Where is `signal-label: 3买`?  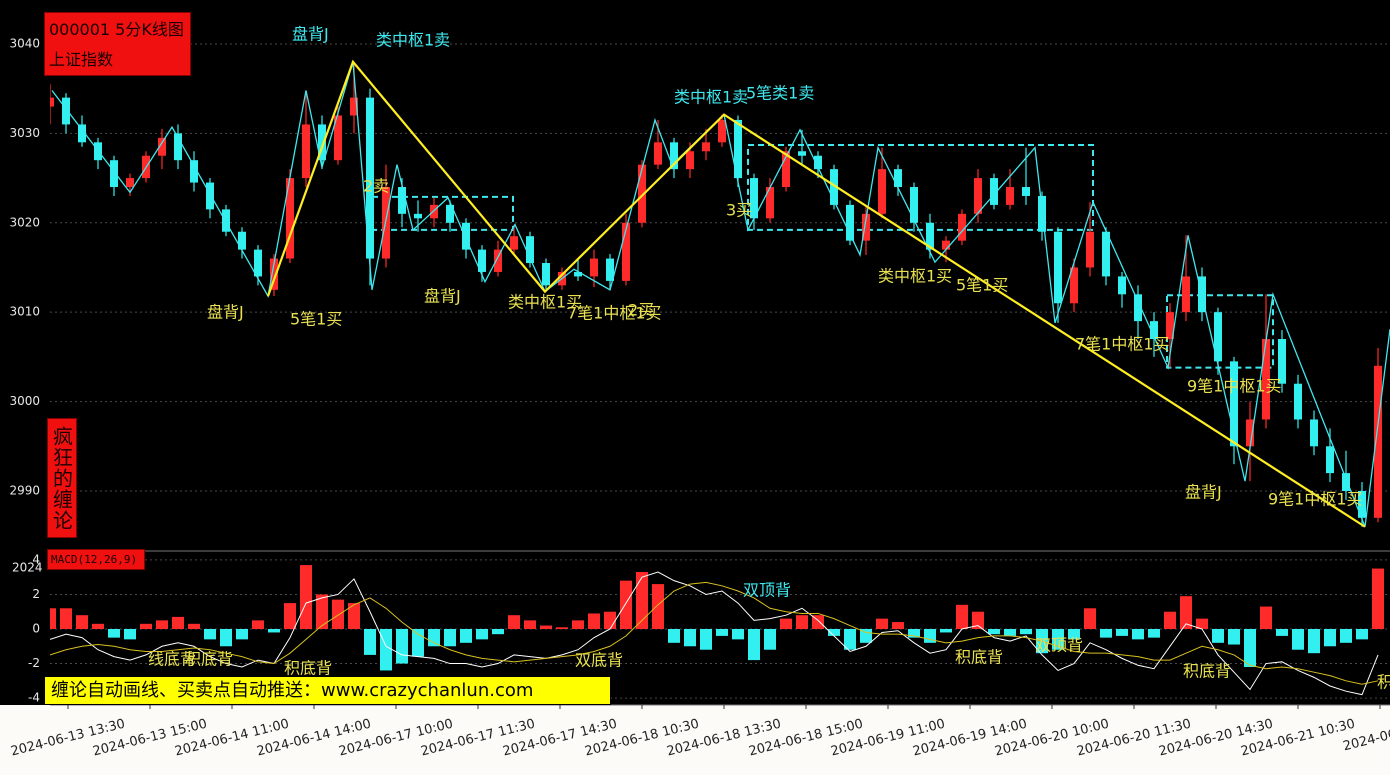
signal-label: 3买 is located at coordinates (739, 210).